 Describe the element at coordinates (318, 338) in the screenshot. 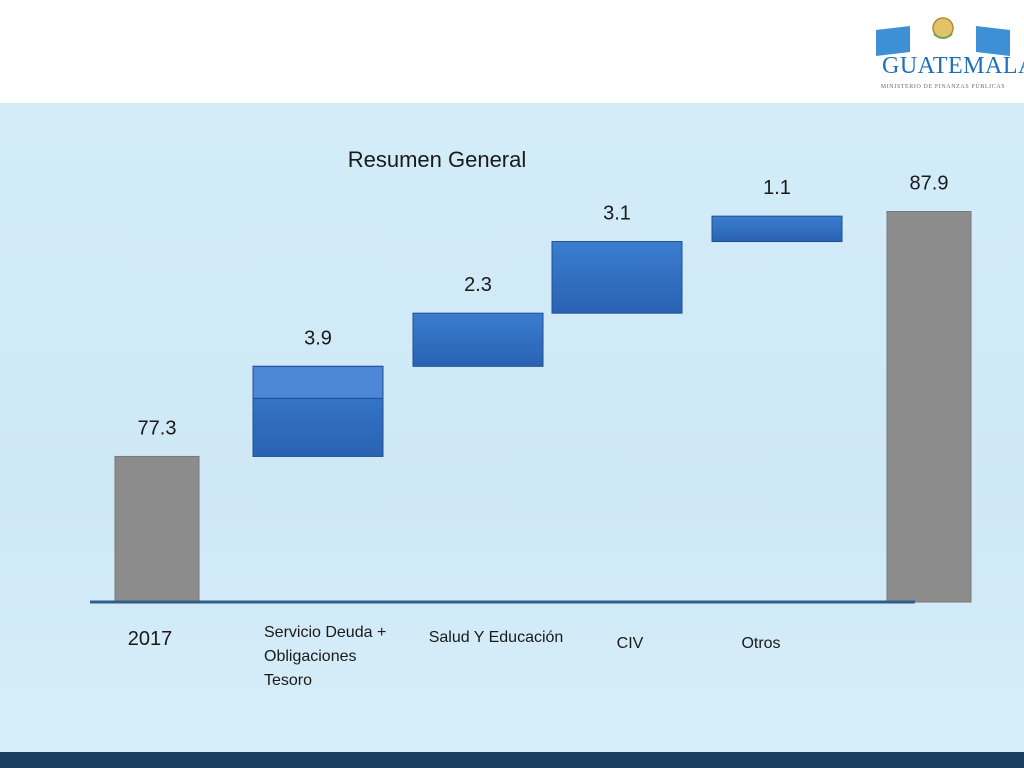

I see `value-label-1: 3.9` at that location.